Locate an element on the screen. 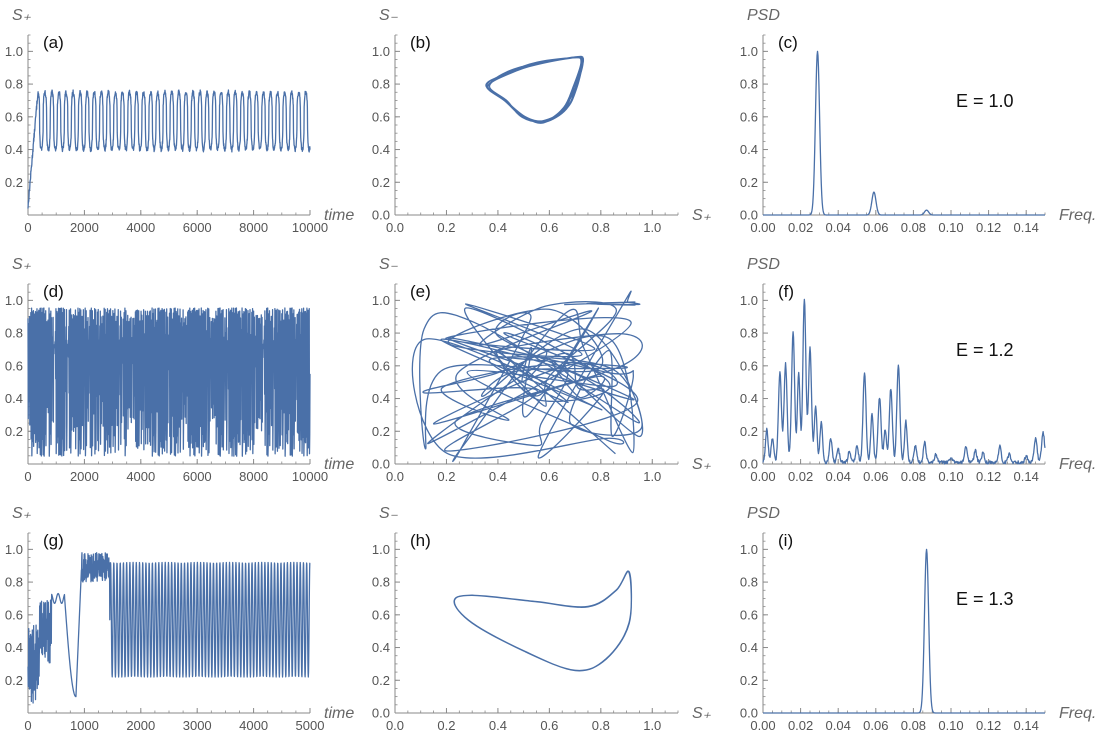  panel-label: (d) is located at coordinates (53, 291).